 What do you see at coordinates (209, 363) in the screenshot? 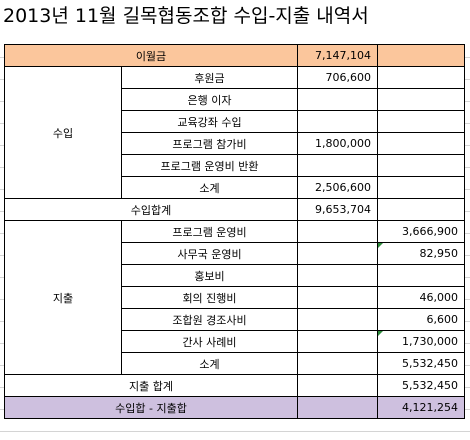
I see `expense-subtotal-label: 소계` at bounding box center [209, 363].